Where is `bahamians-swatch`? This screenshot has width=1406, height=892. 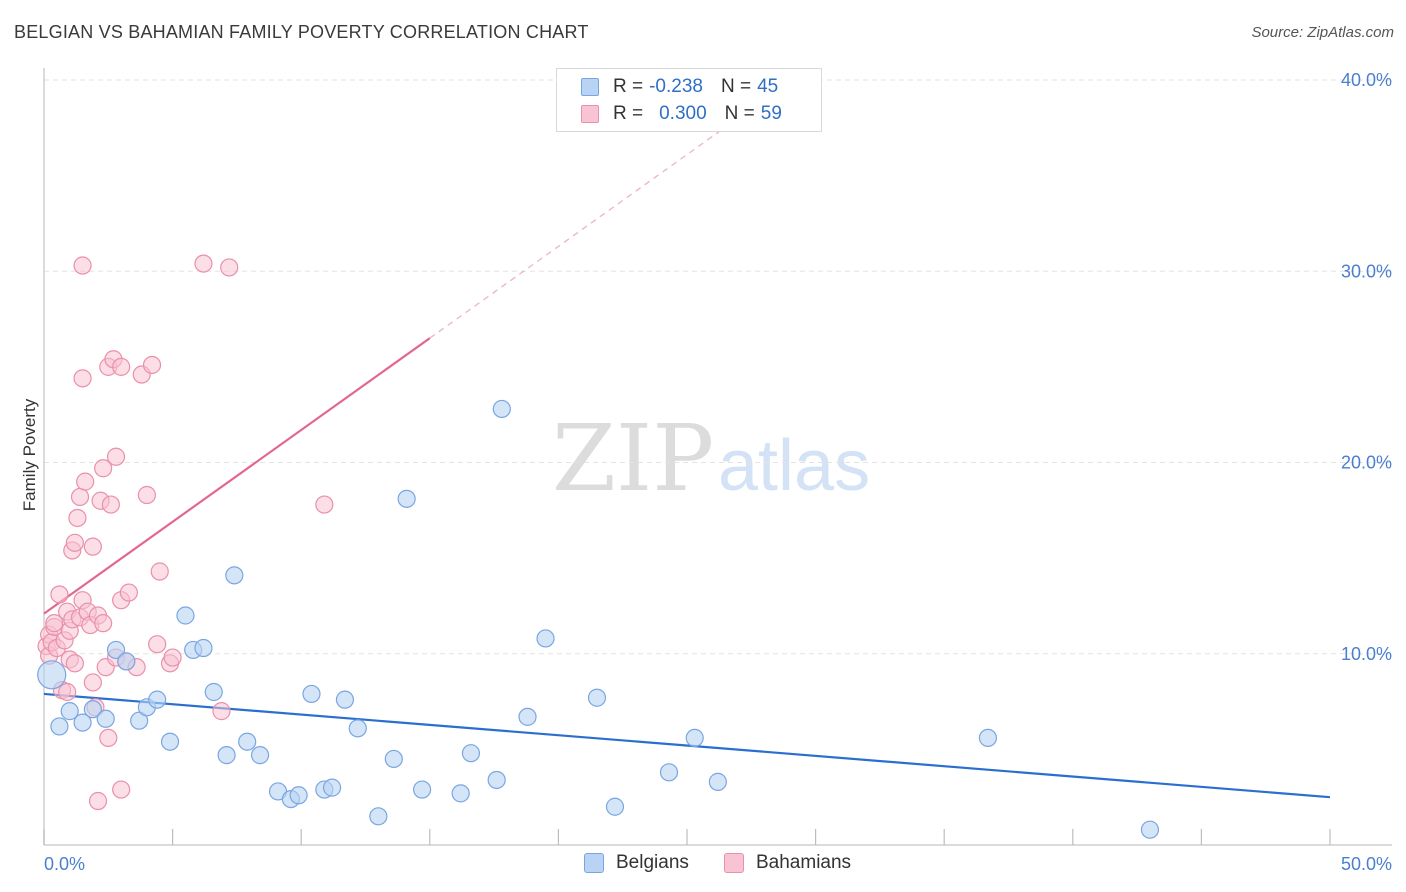 bahamians-swatch is located at coordinates (590, 114).